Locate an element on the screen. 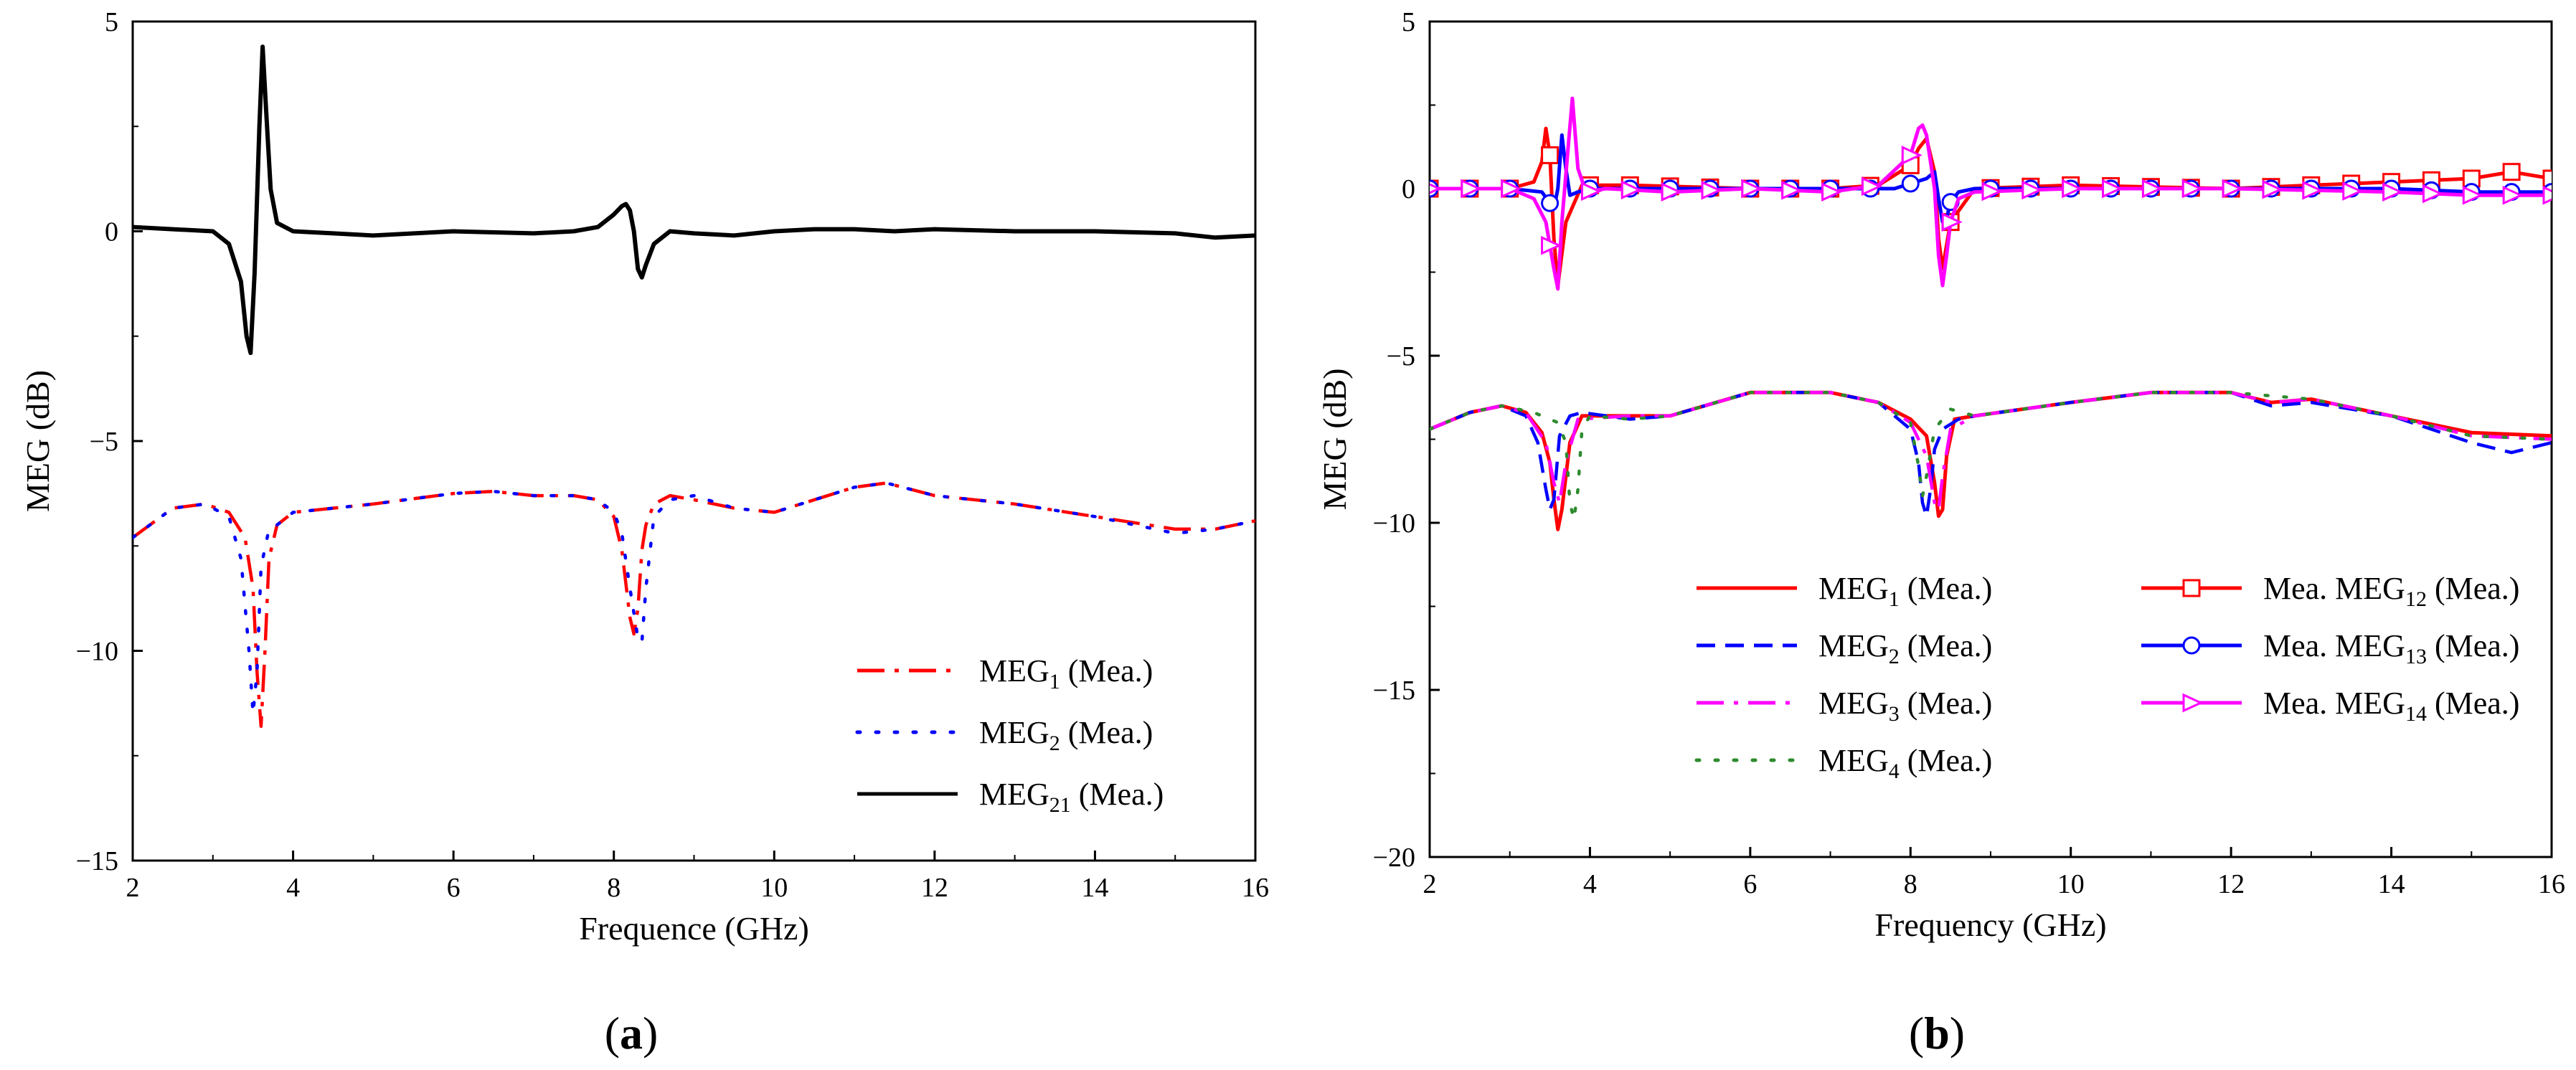  legend-label: Mea. MEG13 (Mea.) is located at coordinates (2391, 648).